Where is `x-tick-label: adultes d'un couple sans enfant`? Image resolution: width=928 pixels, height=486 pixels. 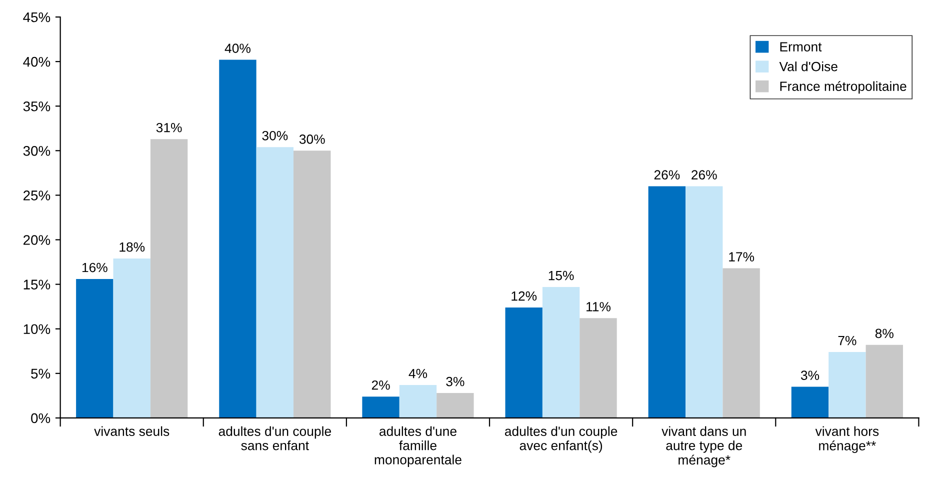
x-tick-label: adultes d'un couple sans enfant is located at coordinates (274, 438).